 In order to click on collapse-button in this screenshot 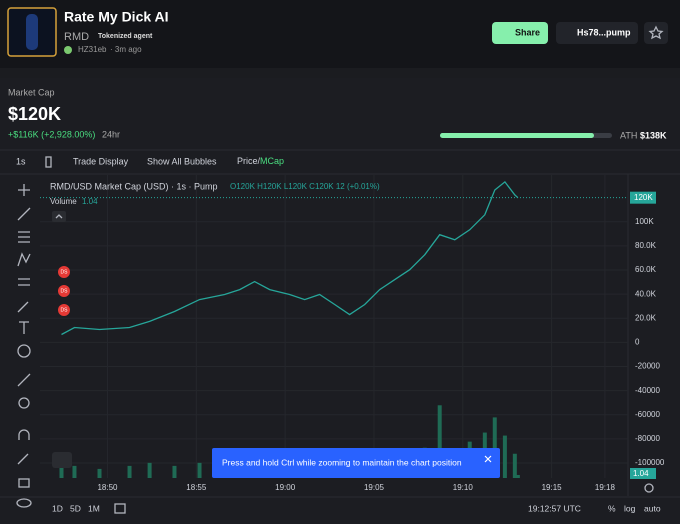, I will do `click(59, 216)`.